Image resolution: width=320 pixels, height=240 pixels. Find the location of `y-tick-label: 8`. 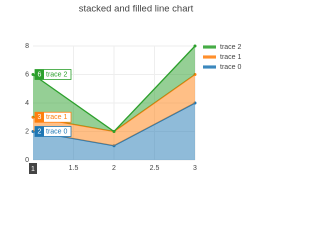

y-tick-label: 8 is located at coordinates (27, 46).